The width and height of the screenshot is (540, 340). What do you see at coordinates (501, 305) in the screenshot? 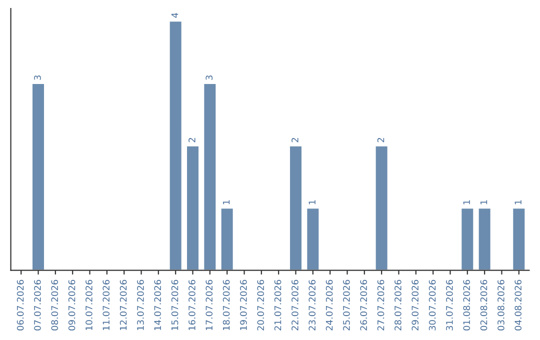
I see `x-tick-label: 03.08.2026` at bounding box center [501, 305].